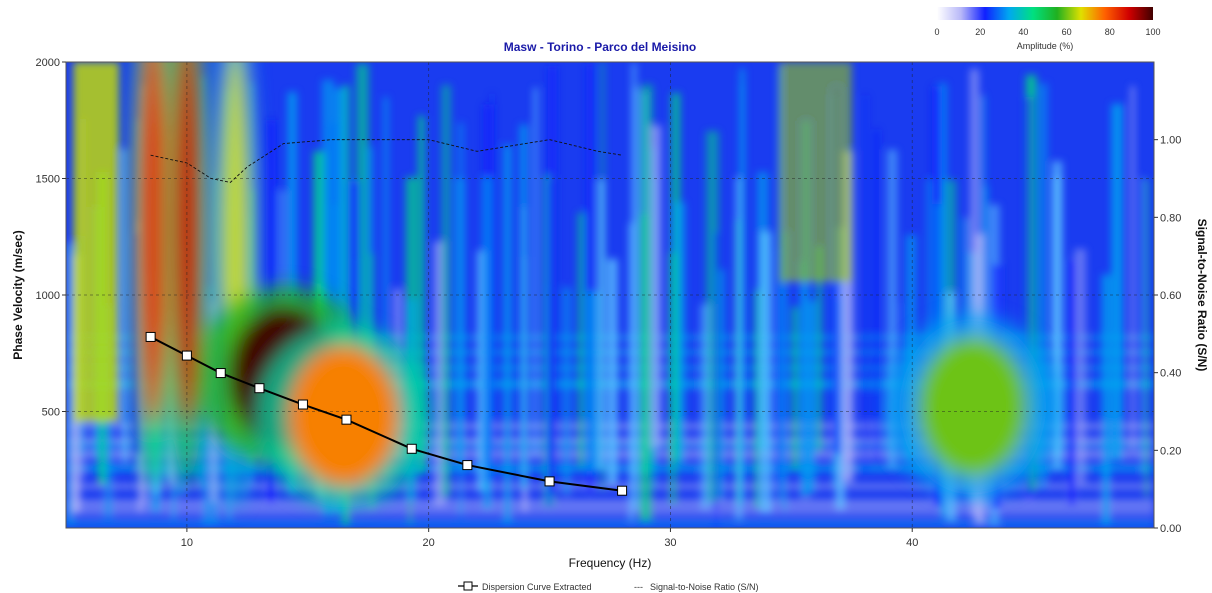 The width and height of the screenshot is (1212, 593). I want to click on y2-tick-label: 0.60, so click(1170, 296).